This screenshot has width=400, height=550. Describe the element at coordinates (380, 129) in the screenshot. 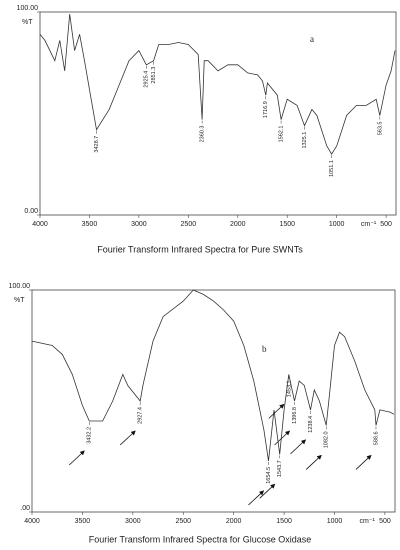

I see `peak-label: 563.5` at that location.